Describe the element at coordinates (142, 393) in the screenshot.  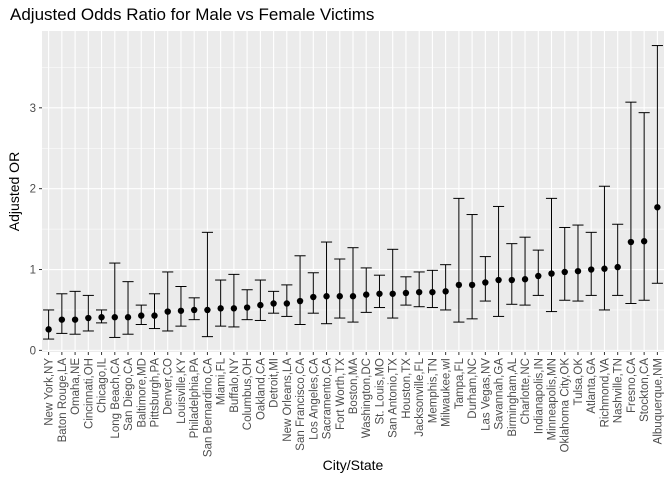
I see `x-tick-label: Baltimore,MD` at that location.